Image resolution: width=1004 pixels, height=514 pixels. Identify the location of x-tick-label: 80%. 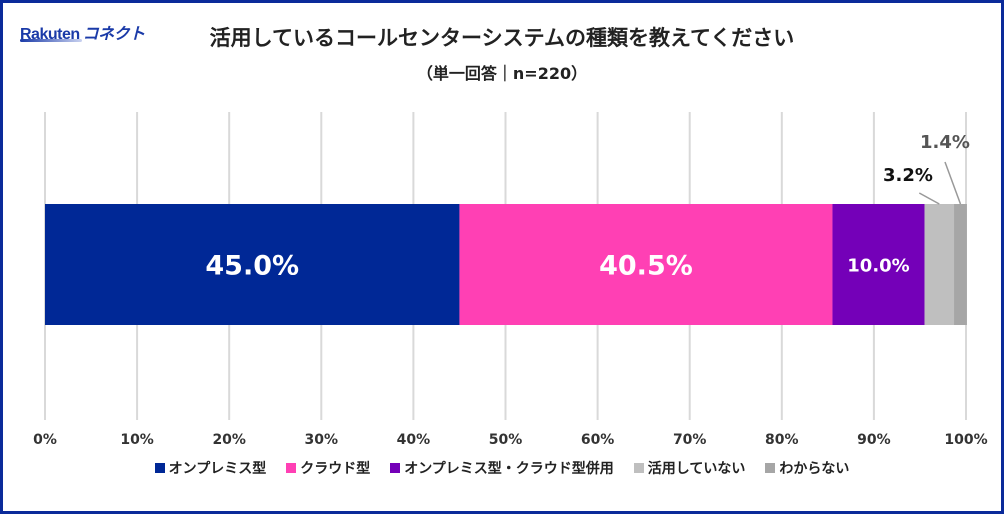
(782, 440).